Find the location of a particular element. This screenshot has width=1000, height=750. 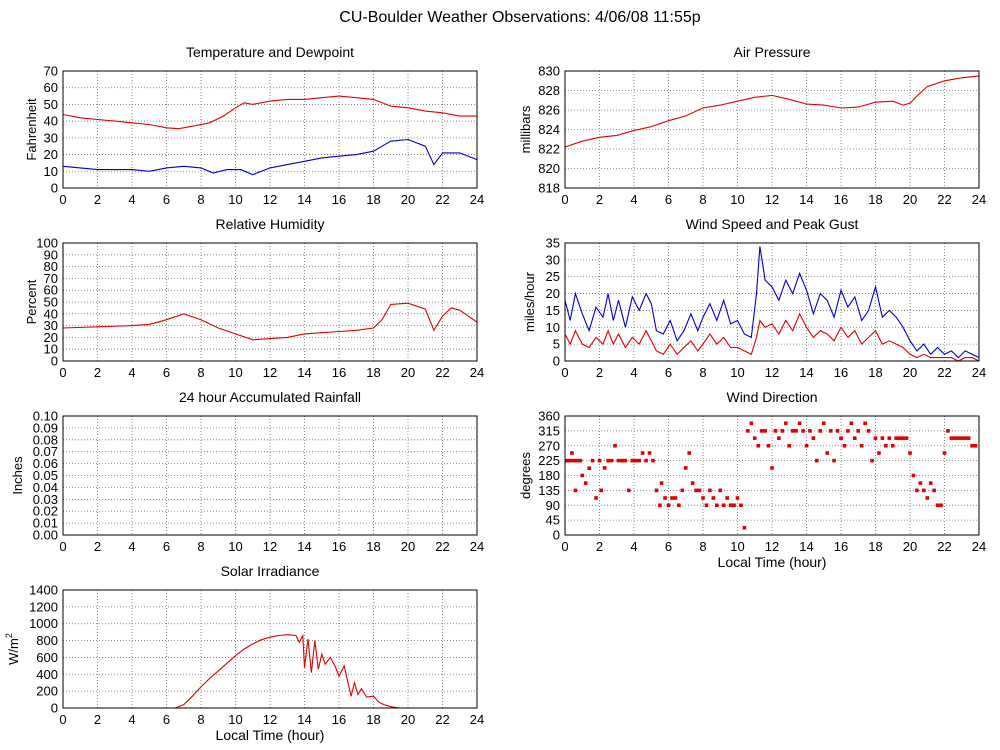

y-axis-label-text: W/m is located at coordinates (13, 651).